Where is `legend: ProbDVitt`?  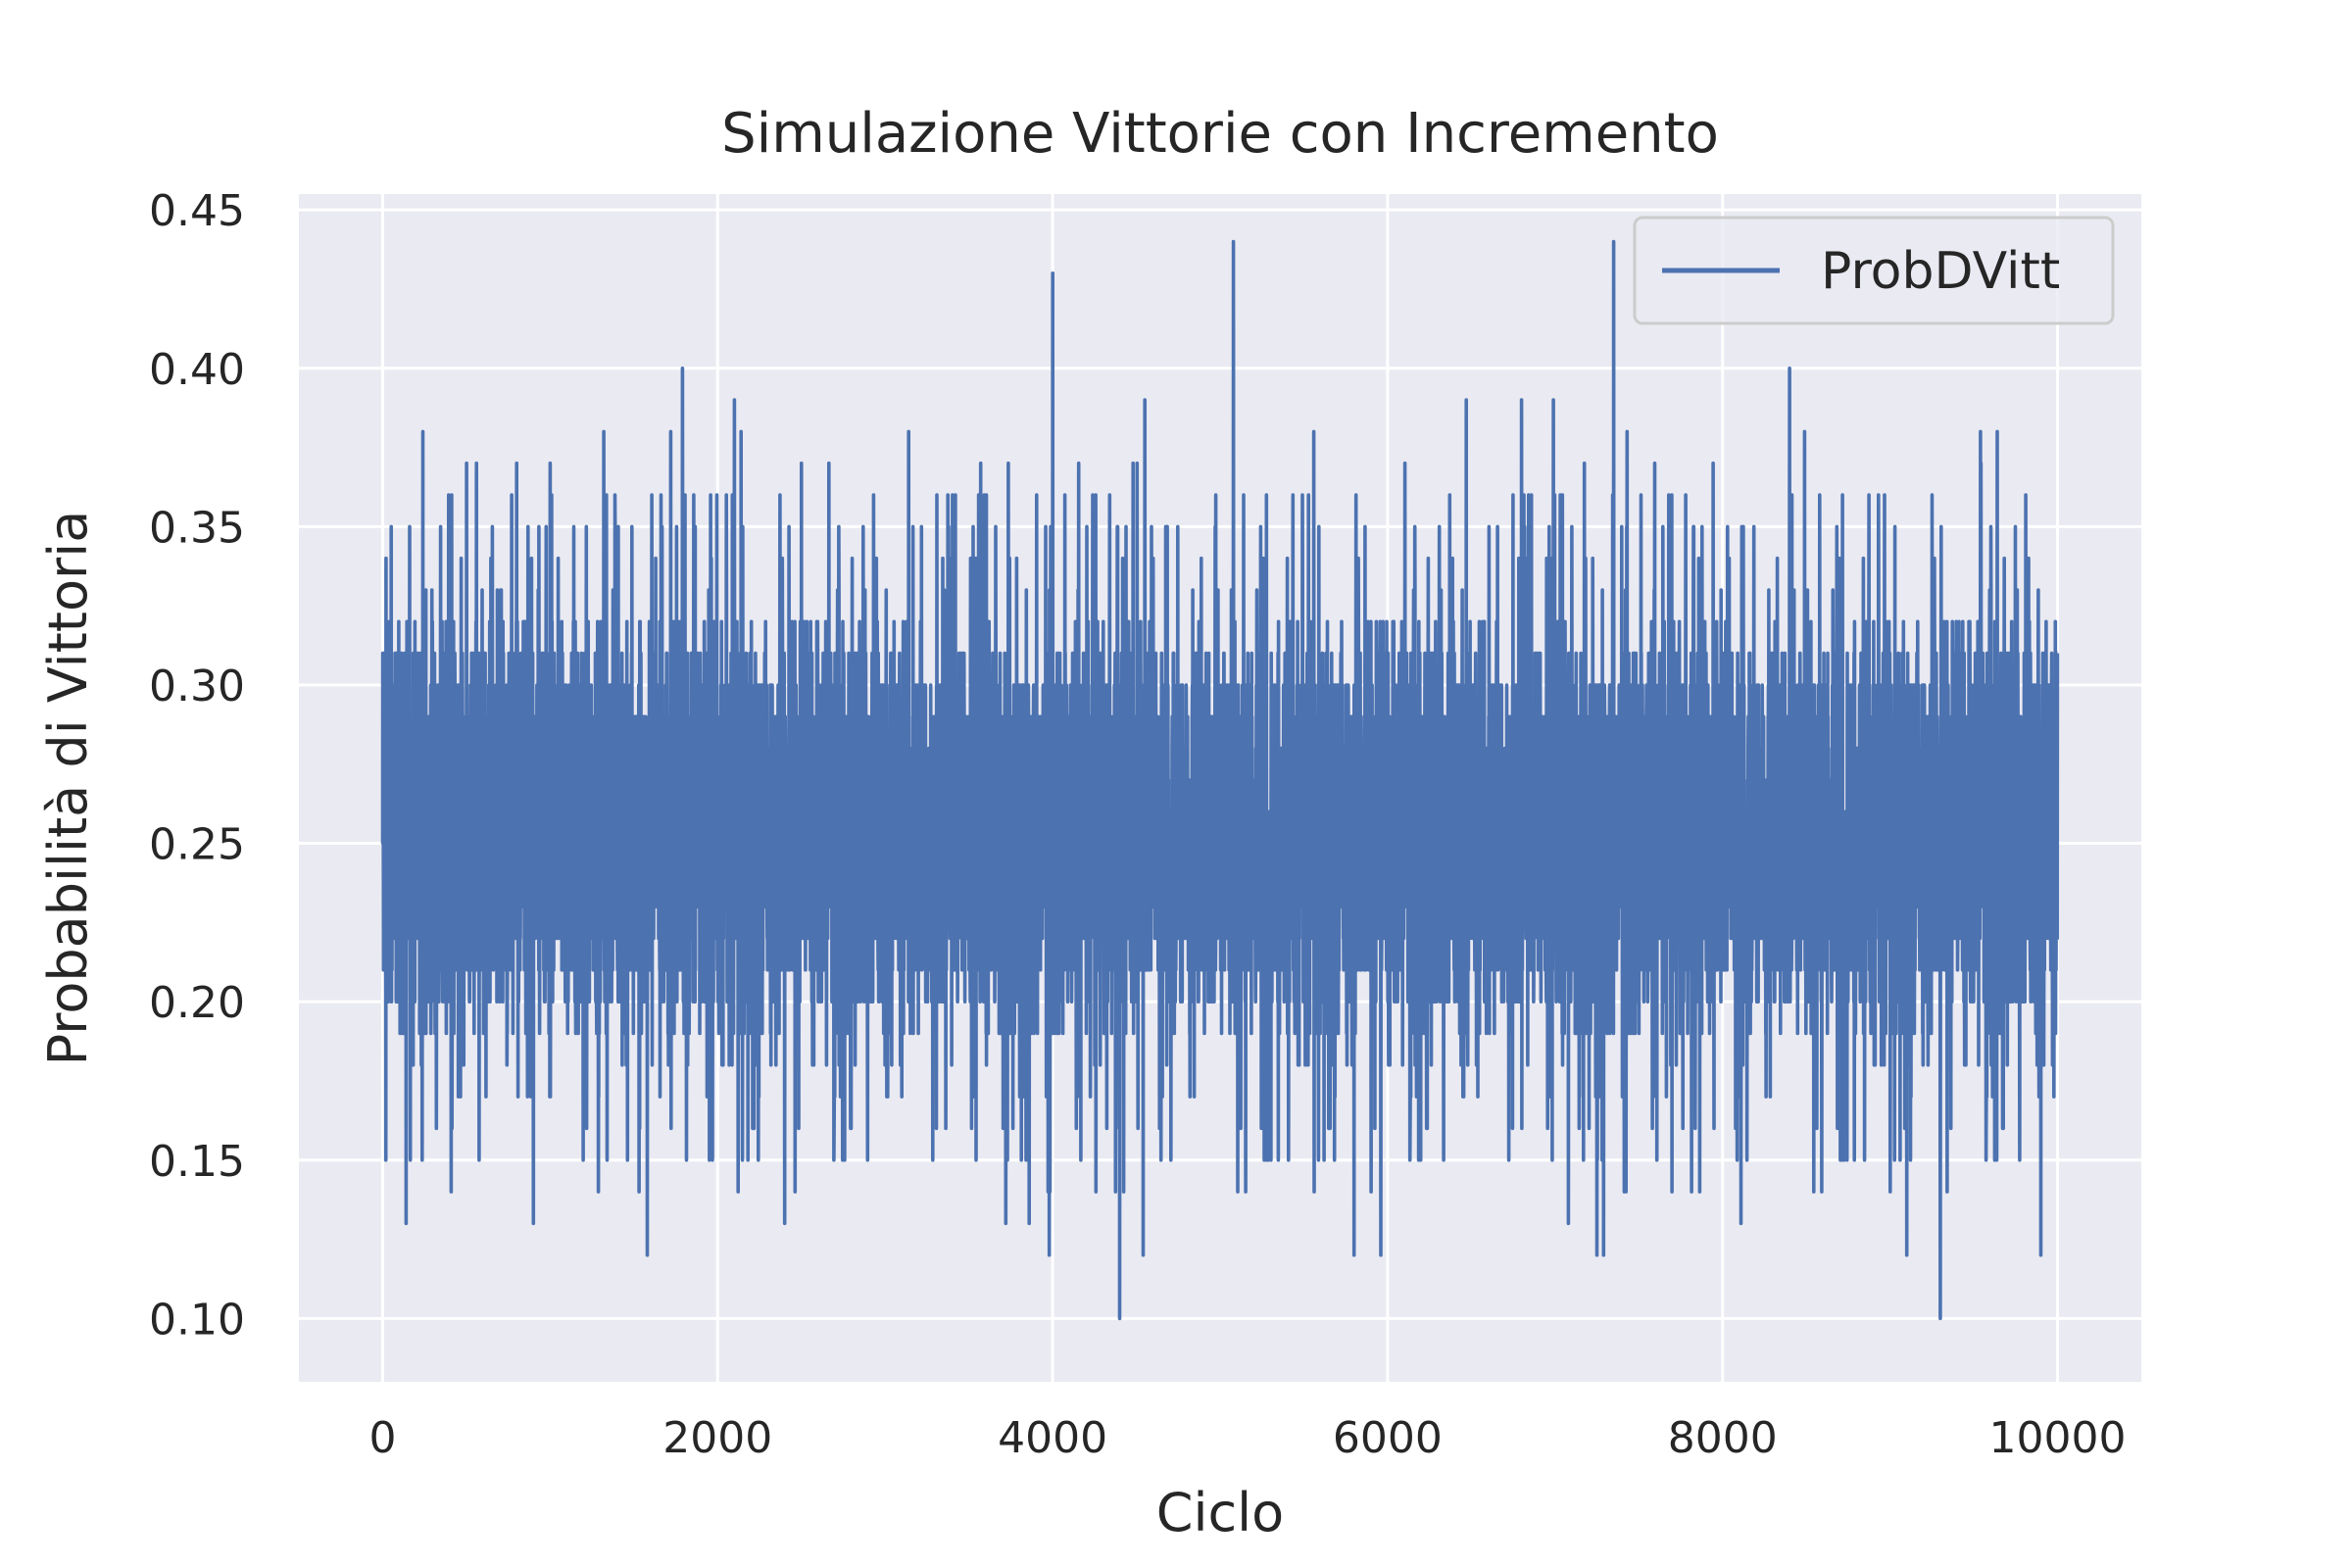
legend: ProbDVitt is located at coordinates (1874, 270).